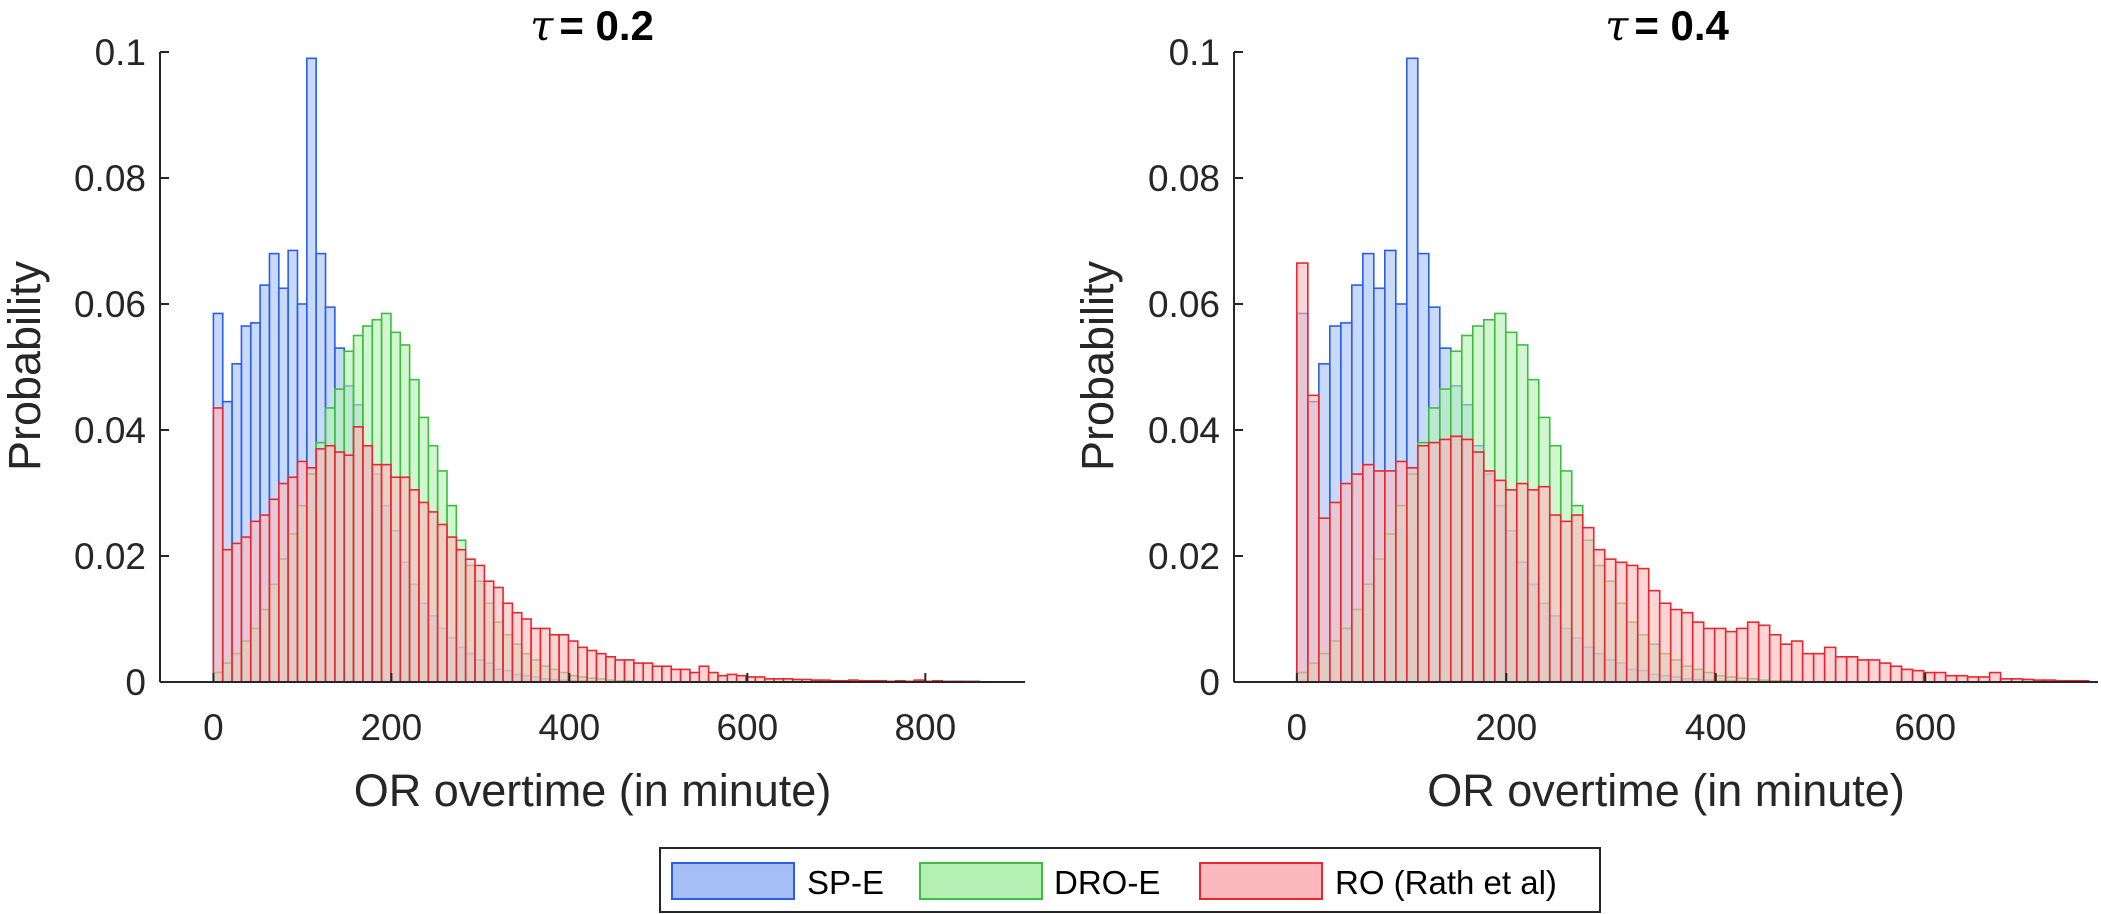  I want to click on chart-title: τ = 0.4, so click(1667, 25).